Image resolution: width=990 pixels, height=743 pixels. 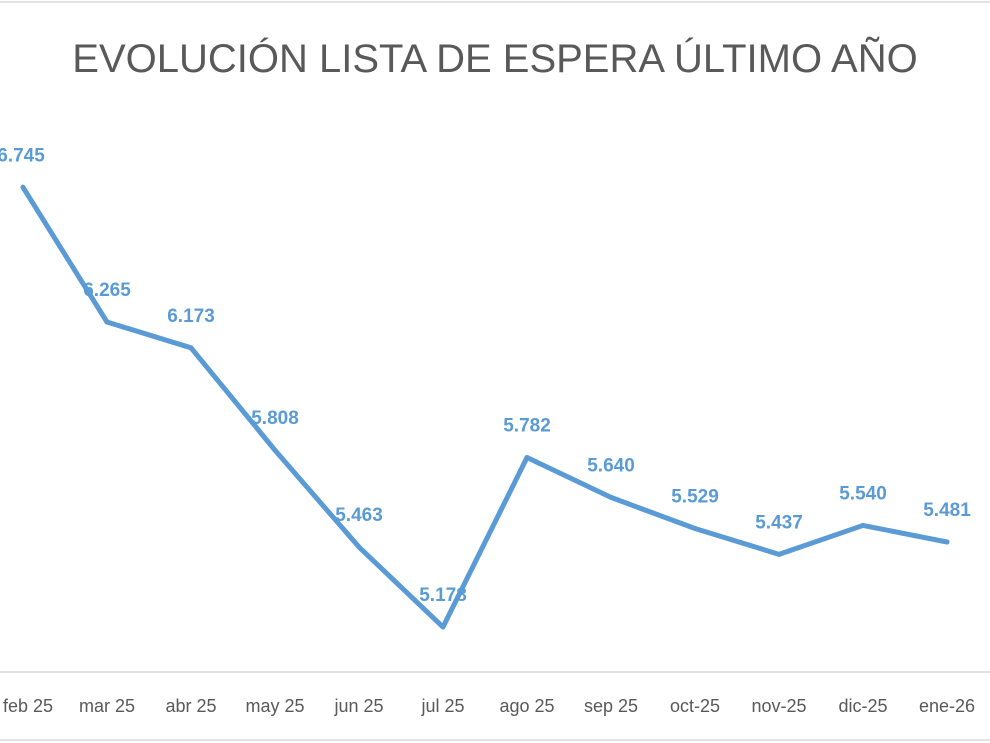 I want to click on data-label: 6.173, so click(x=191, y=316).